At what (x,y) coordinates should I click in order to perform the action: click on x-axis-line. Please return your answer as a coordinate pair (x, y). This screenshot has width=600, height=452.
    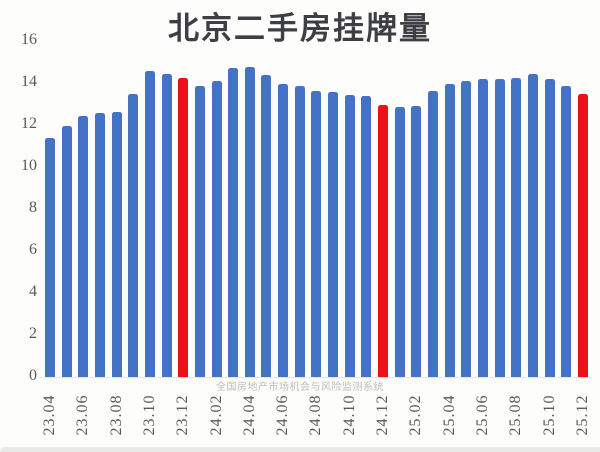
    Looking at the image, I should click on (316, 377).